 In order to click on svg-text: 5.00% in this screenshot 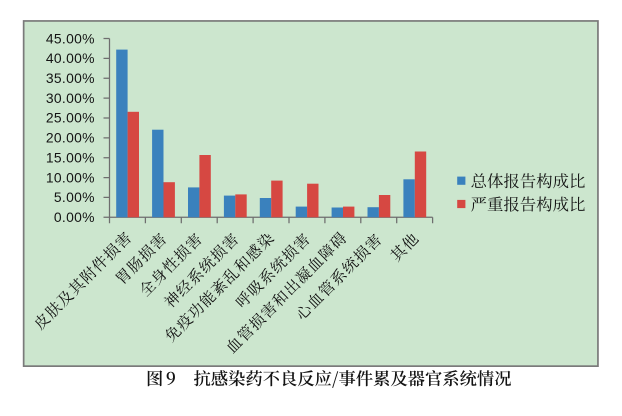, I will do `click(74, 197)`.